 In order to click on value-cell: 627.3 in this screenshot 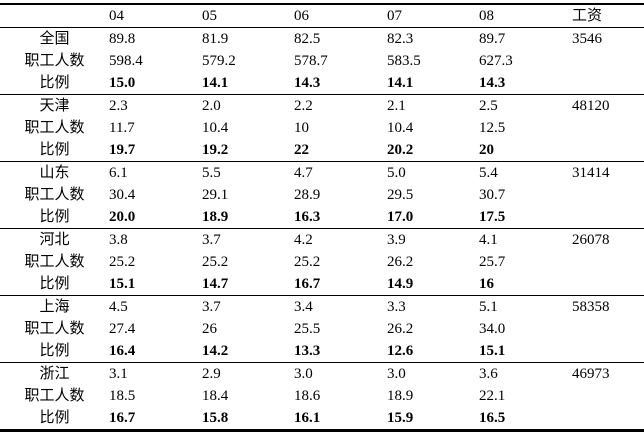, I will do `click(496, 61)`.